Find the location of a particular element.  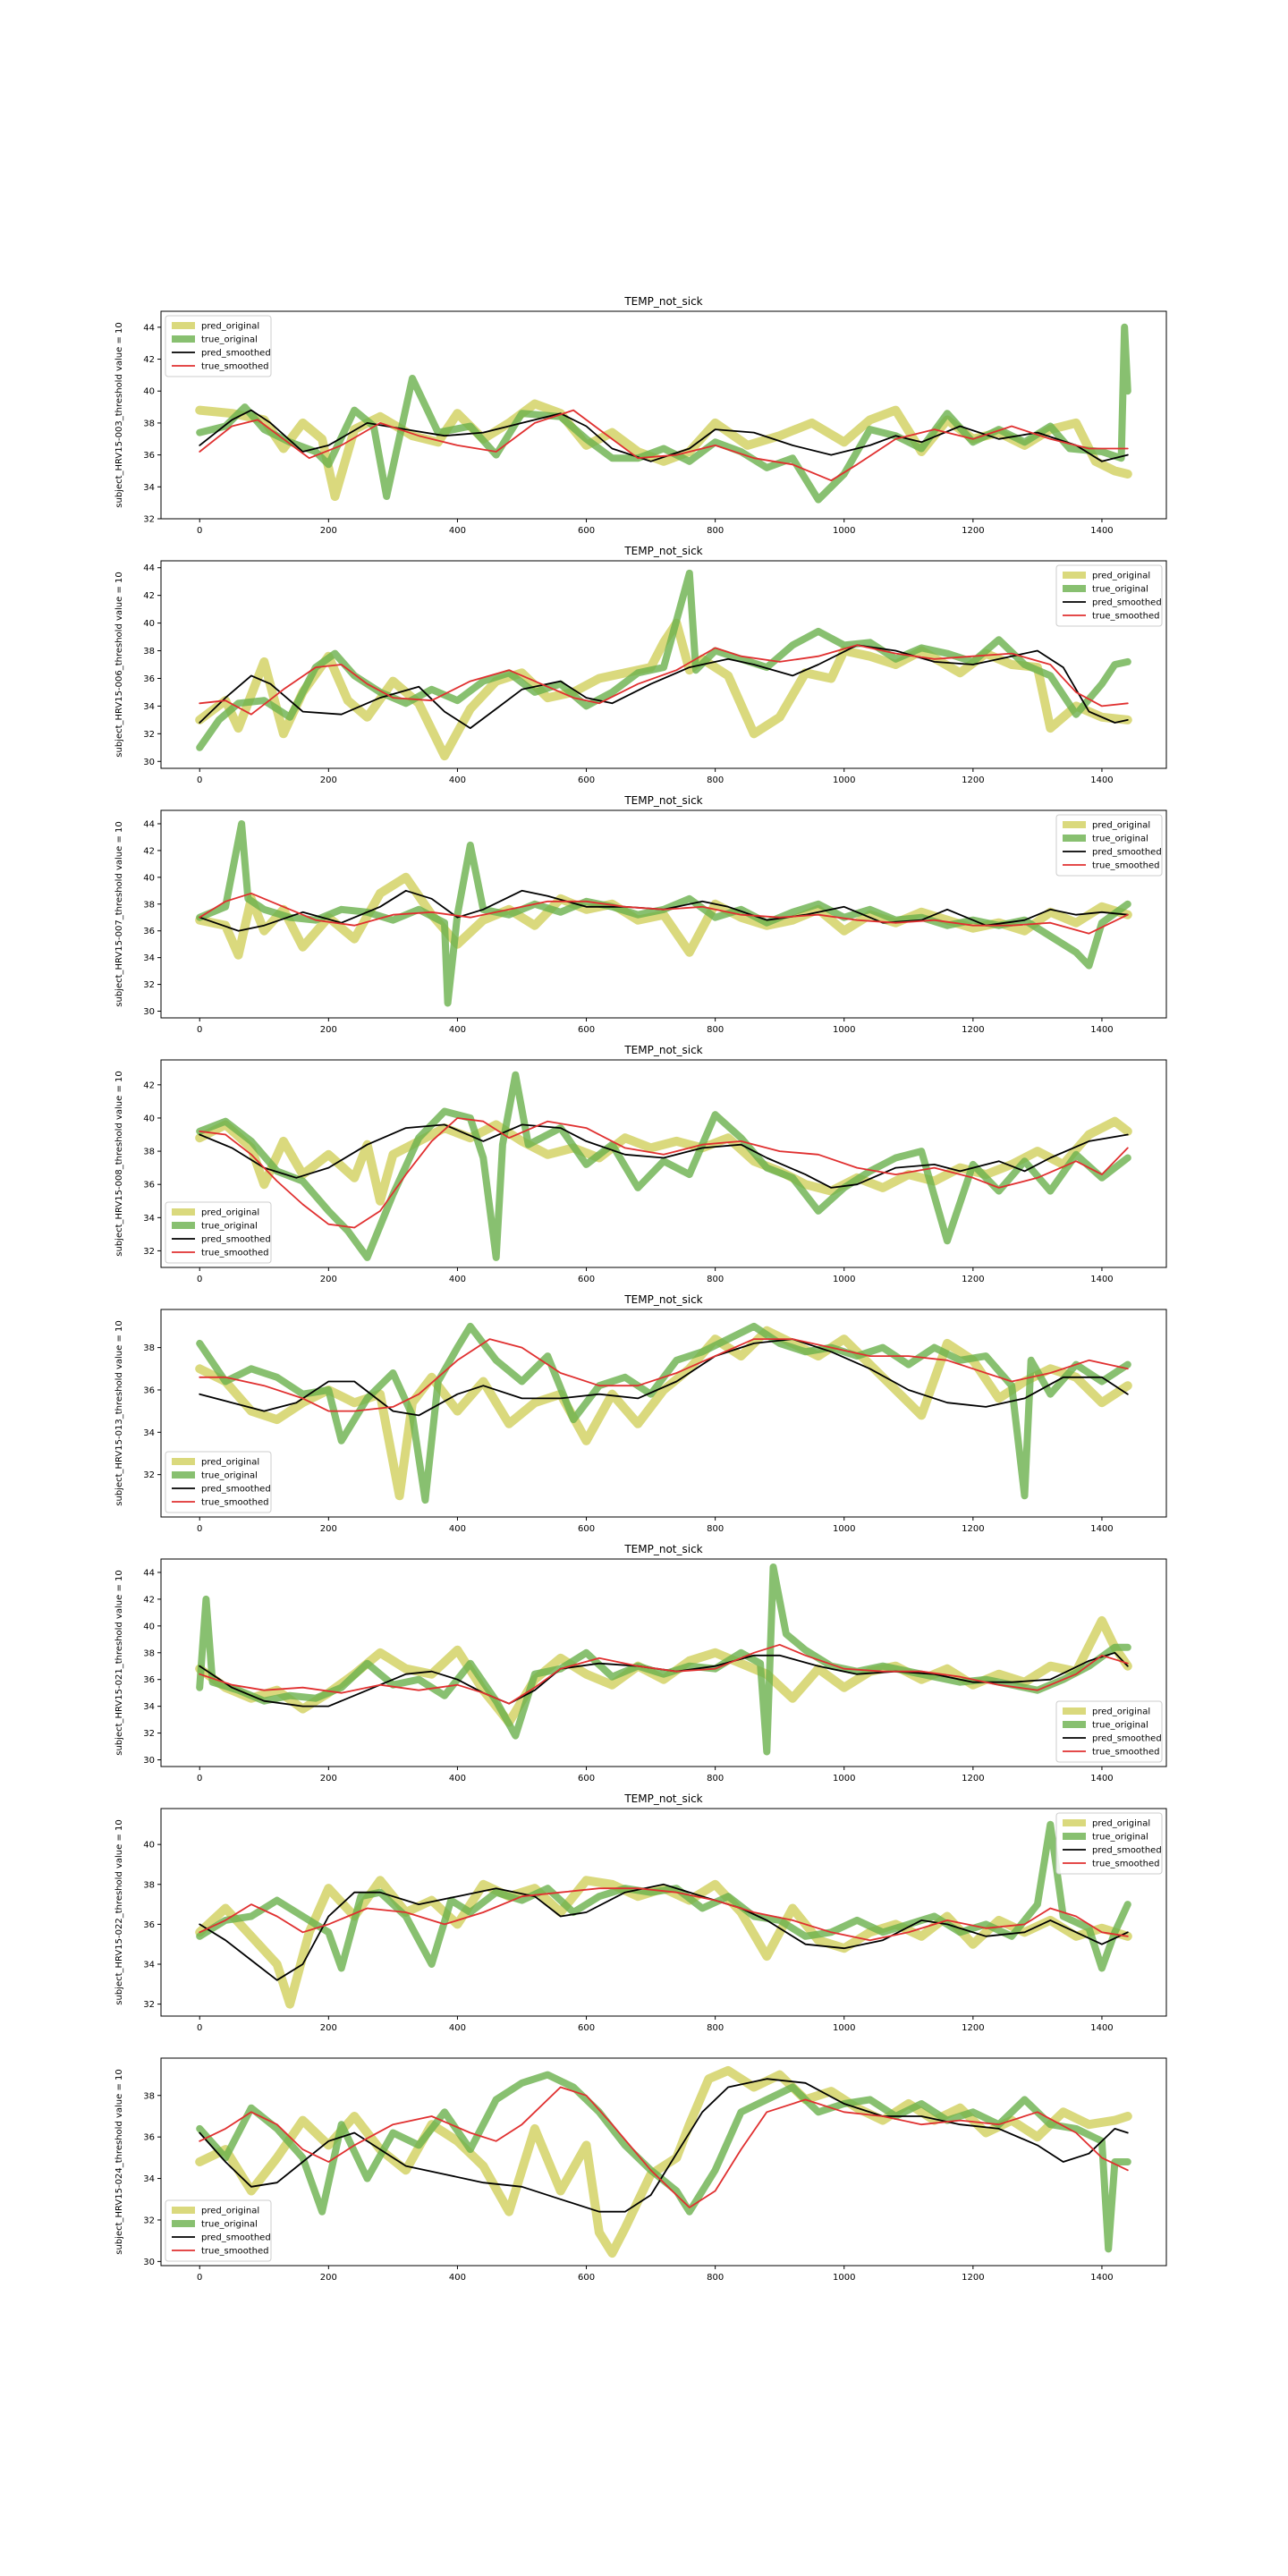

y-axis-label: subject_HRV15-008_threshold value = 10 is located at coordinates (119, 1163).